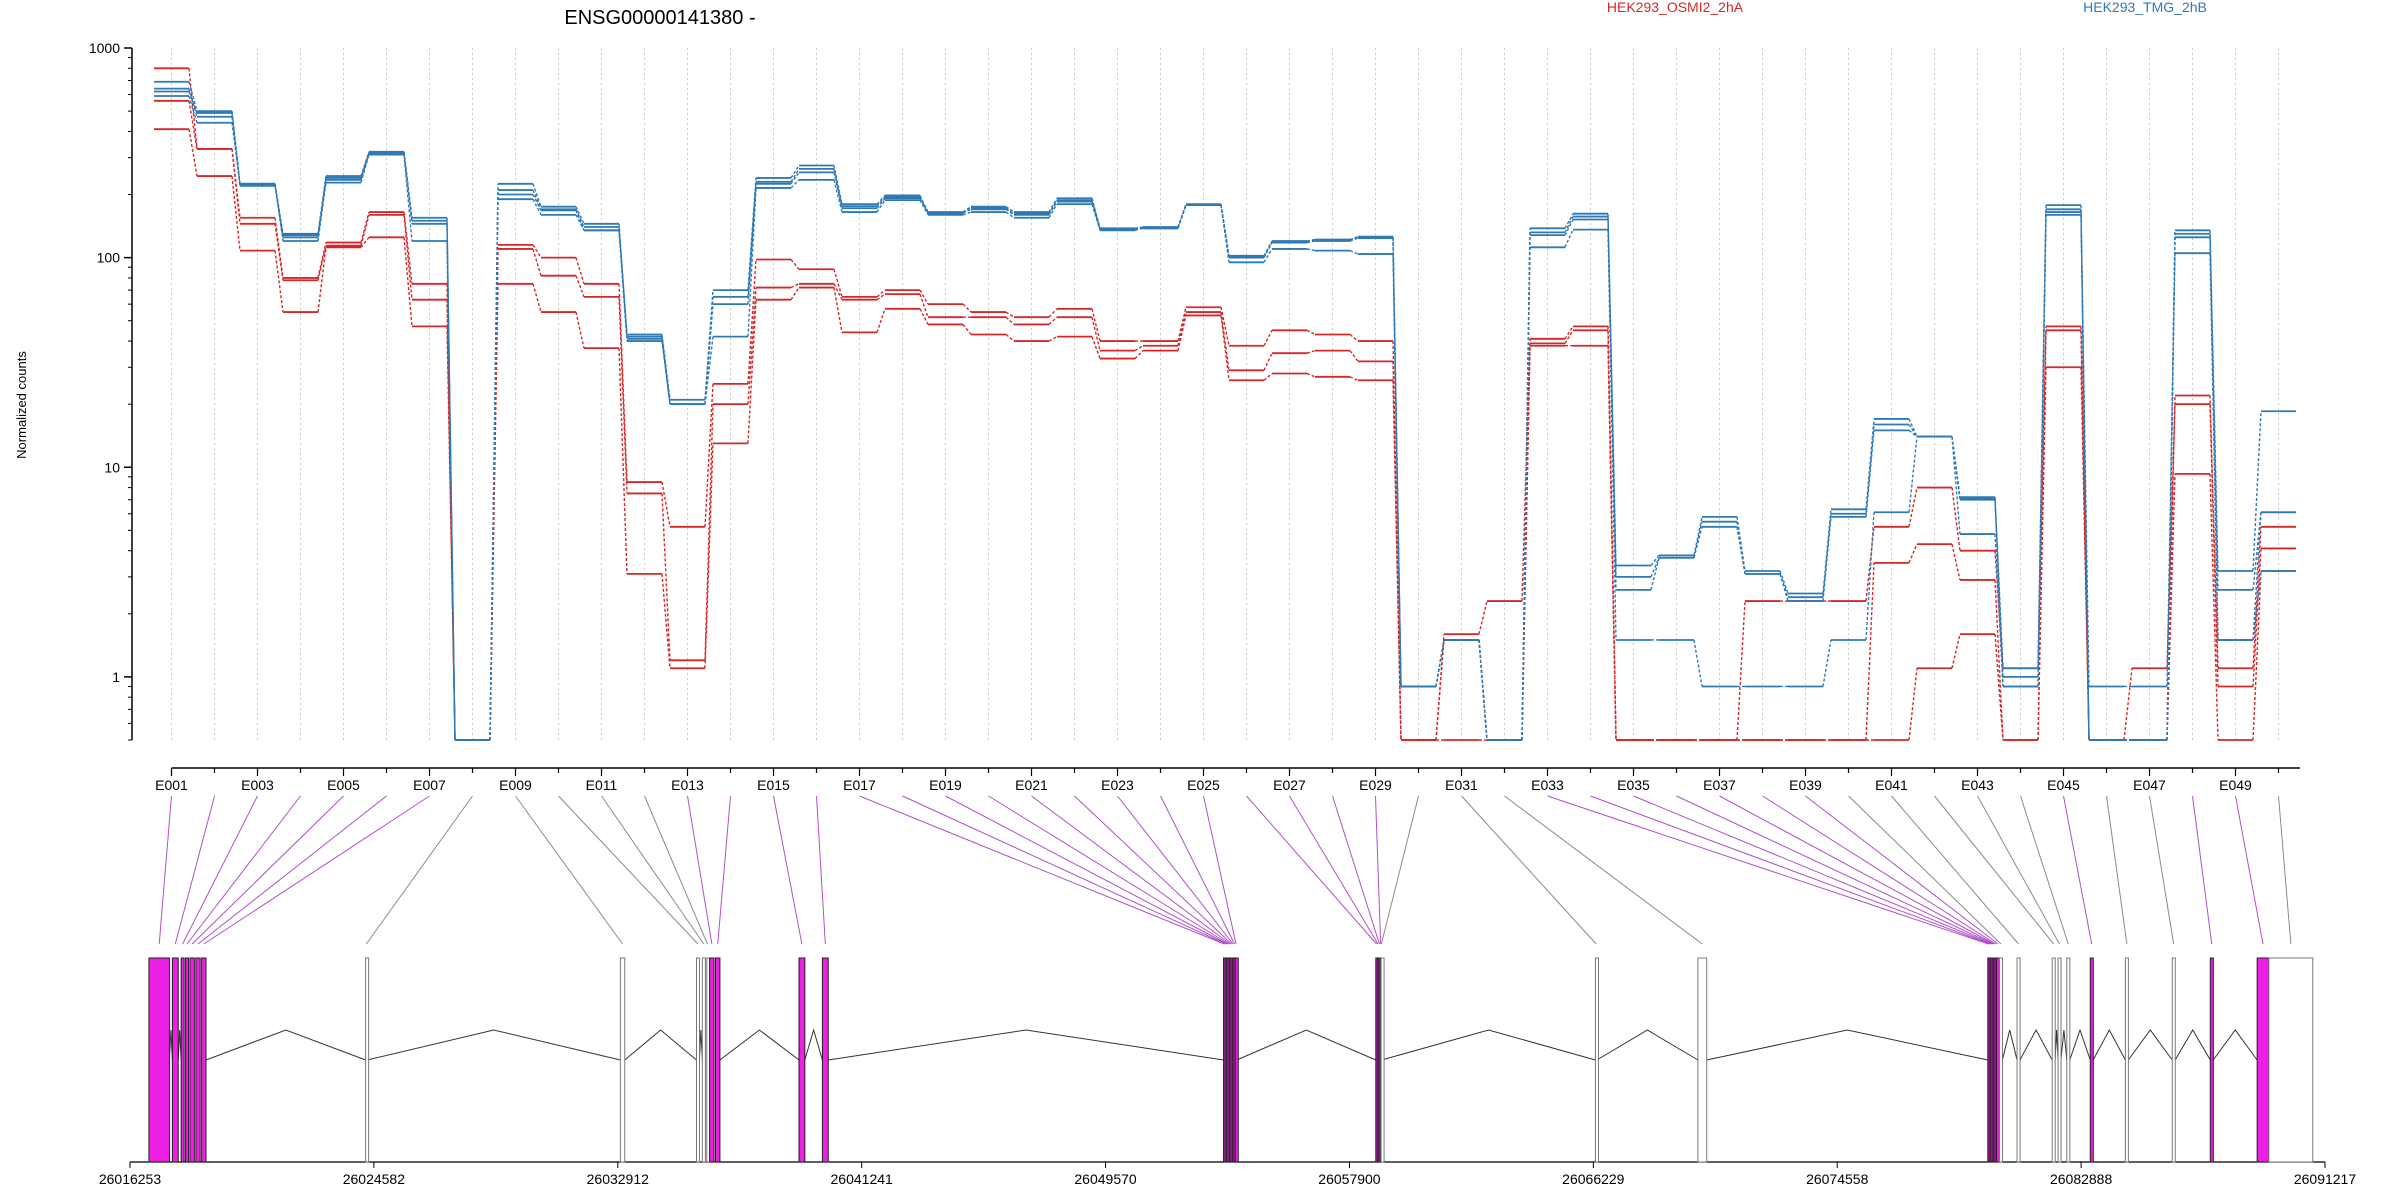 This screenshot has width=2400, height=1200. What do you see at coordinates (104, 48) in the screenshot?
I see `y-tick-label: 1000` at bounding box center [104, 48].